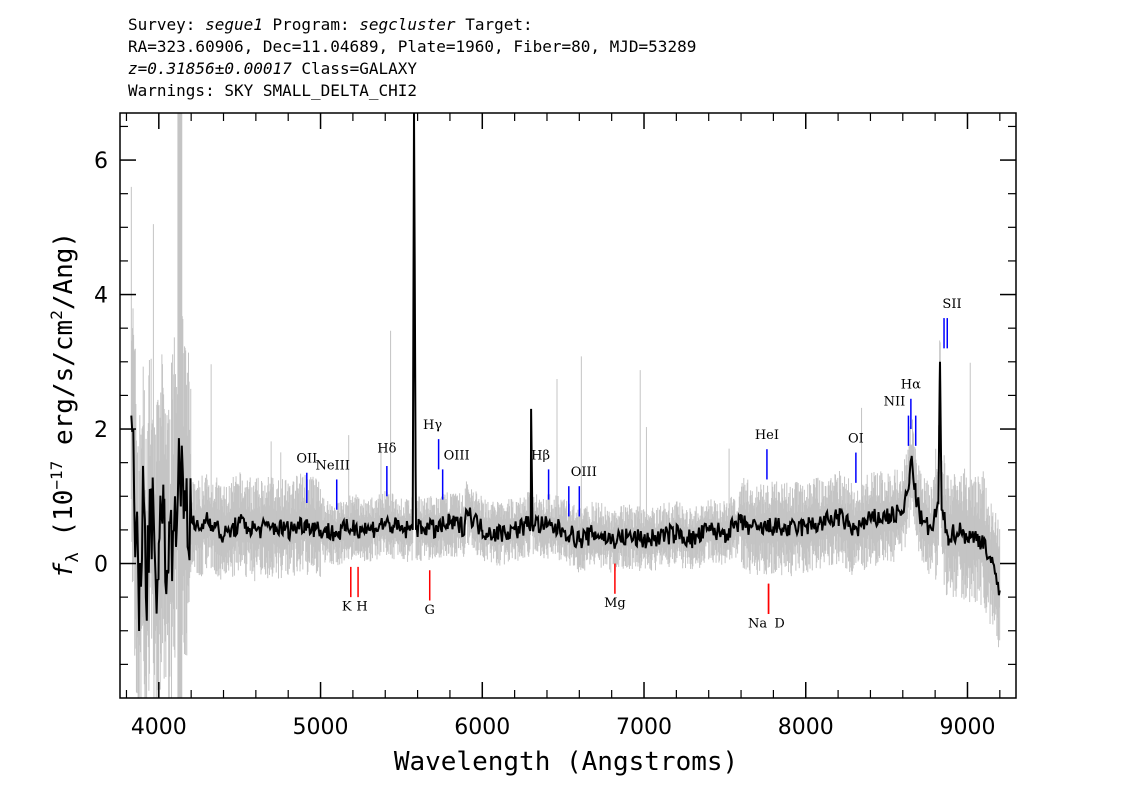 This screenshot has width=1134, height=810. Describe the element at coordinates (779, 623) in the screenshot. I see `absorption-line-label: D` at that location.